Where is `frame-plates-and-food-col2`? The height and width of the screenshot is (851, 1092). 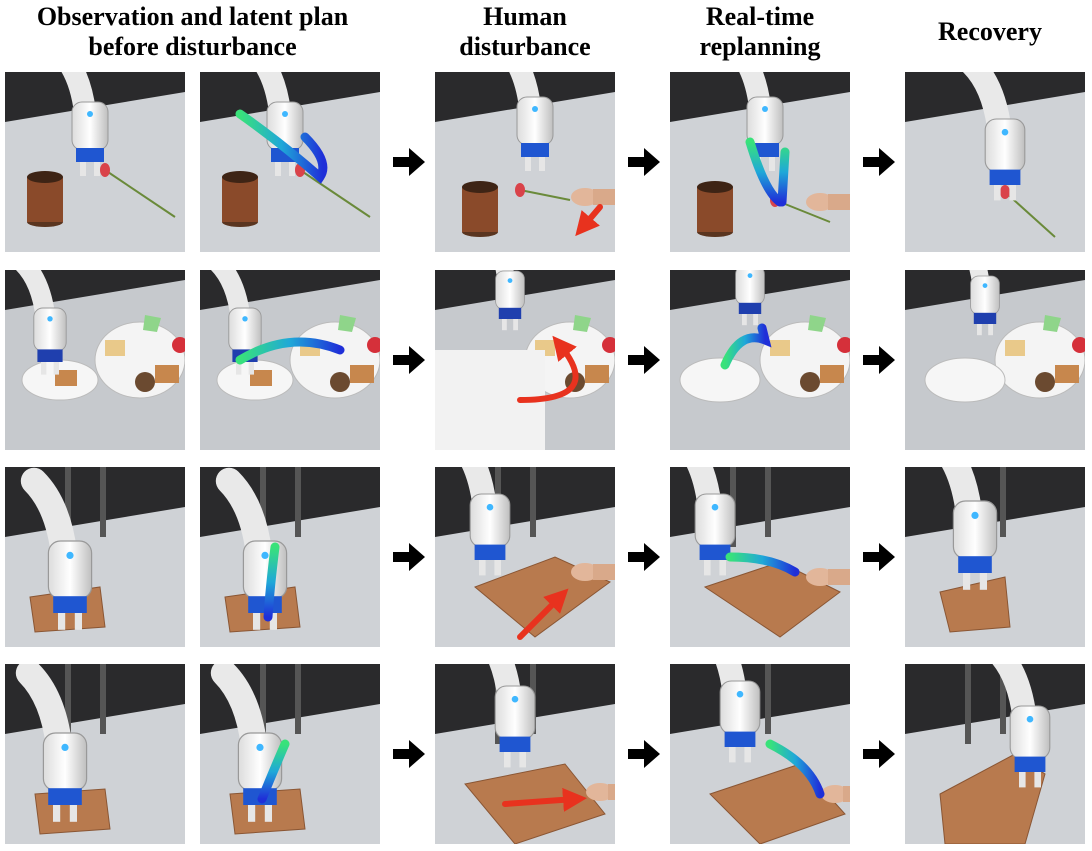 frame-plates-and-food-col2 is located at coordinates (290, 360).